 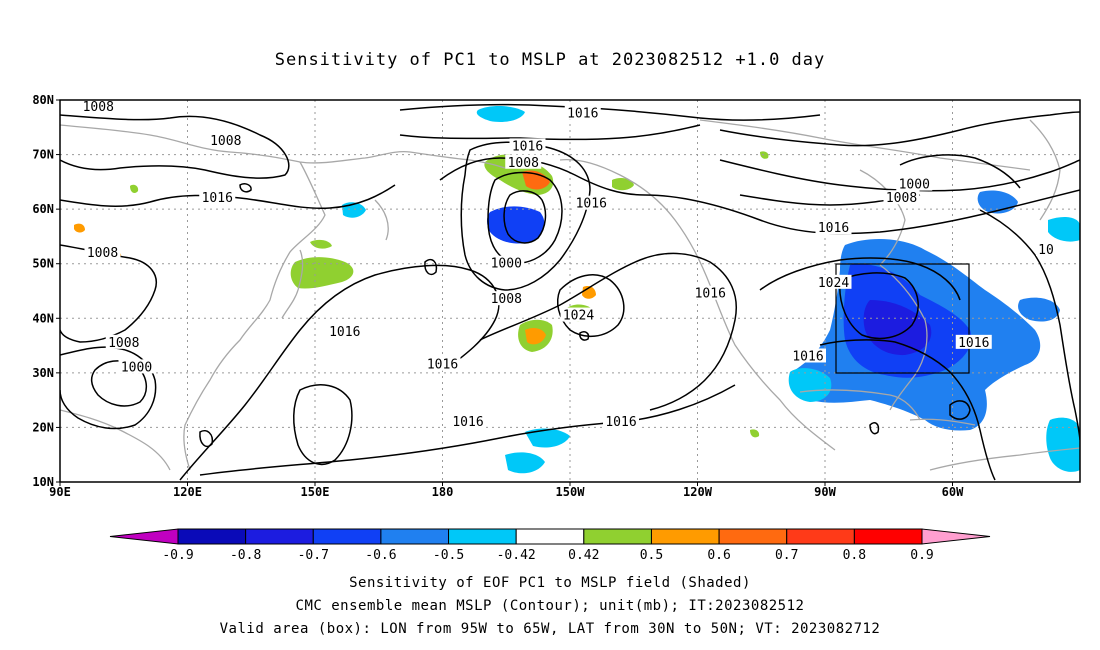 I want to click on coast-gulf, so click(x=860, y=405).